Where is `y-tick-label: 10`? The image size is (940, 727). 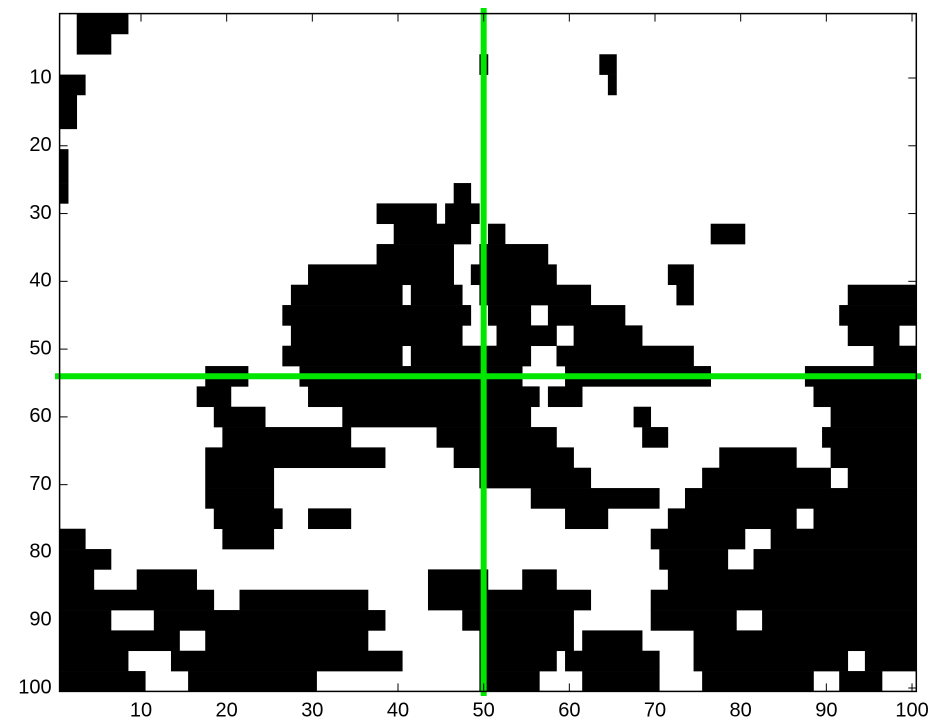
y-tick-label: 10 is located at coordinates (40, 77).